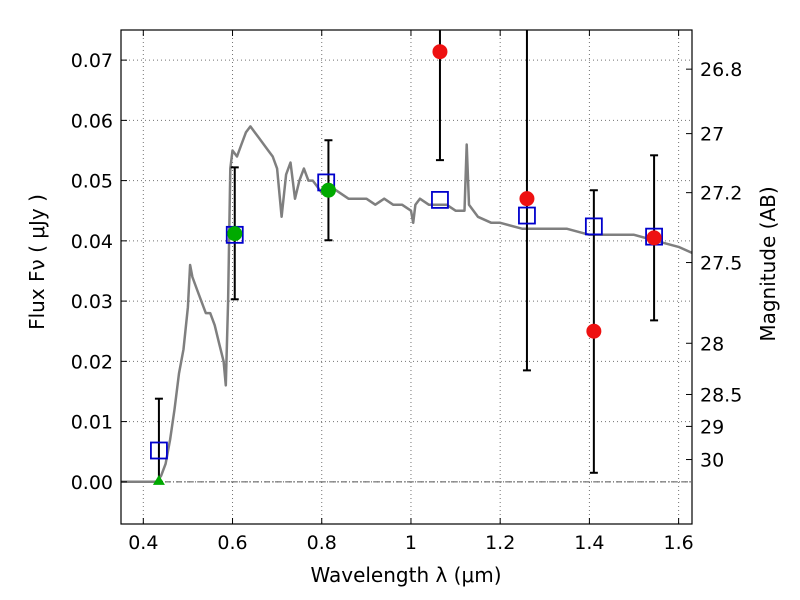 The width and height of the screenshot is (800, 600). I want to click on right-tick-label: 27, so click(712, 135).